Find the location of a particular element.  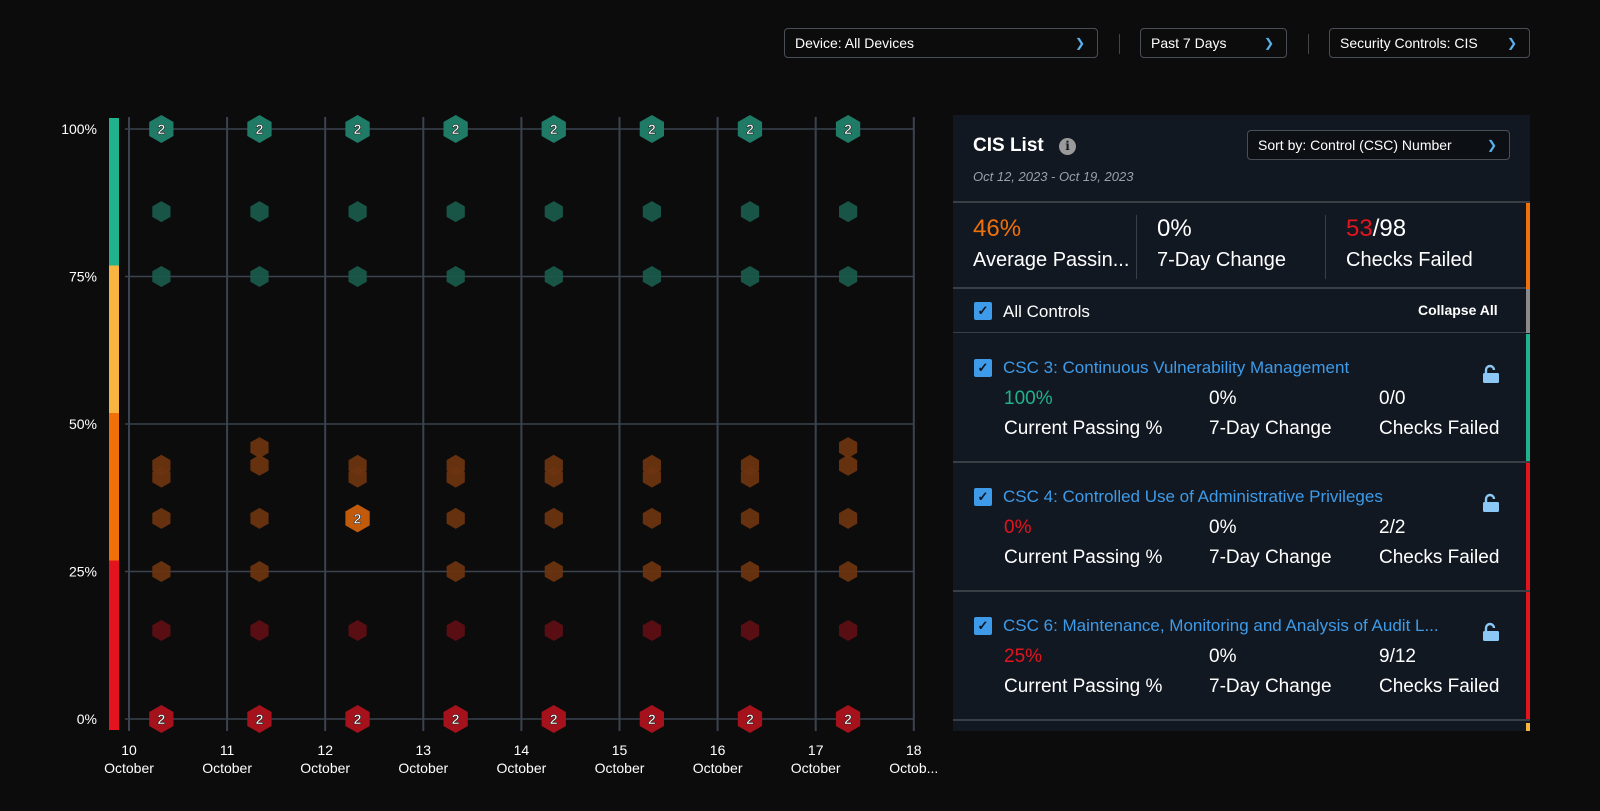

all-controls-checkbox: ✓ is located at coordinates (983, 311).